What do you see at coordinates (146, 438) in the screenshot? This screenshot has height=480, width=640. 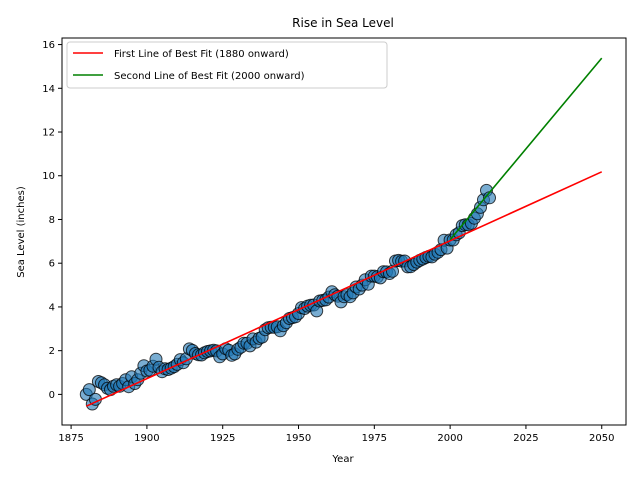 I see `x-tick-label: 1900` at bounding box center [146, 438].